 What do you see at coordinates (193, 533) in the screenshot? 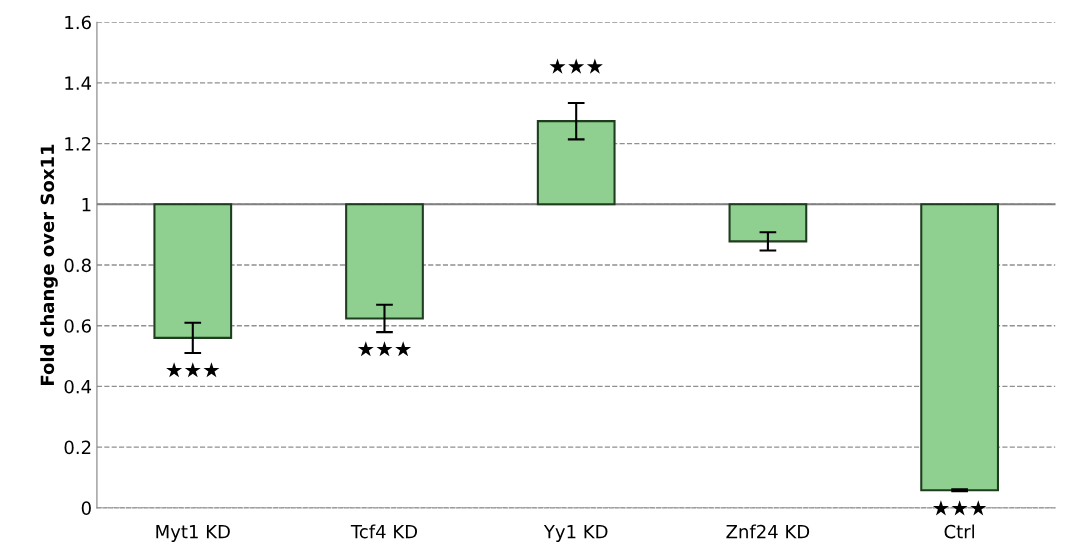
I see `x-tick-label: Myt1 KD` at bounding box center [193, 533].